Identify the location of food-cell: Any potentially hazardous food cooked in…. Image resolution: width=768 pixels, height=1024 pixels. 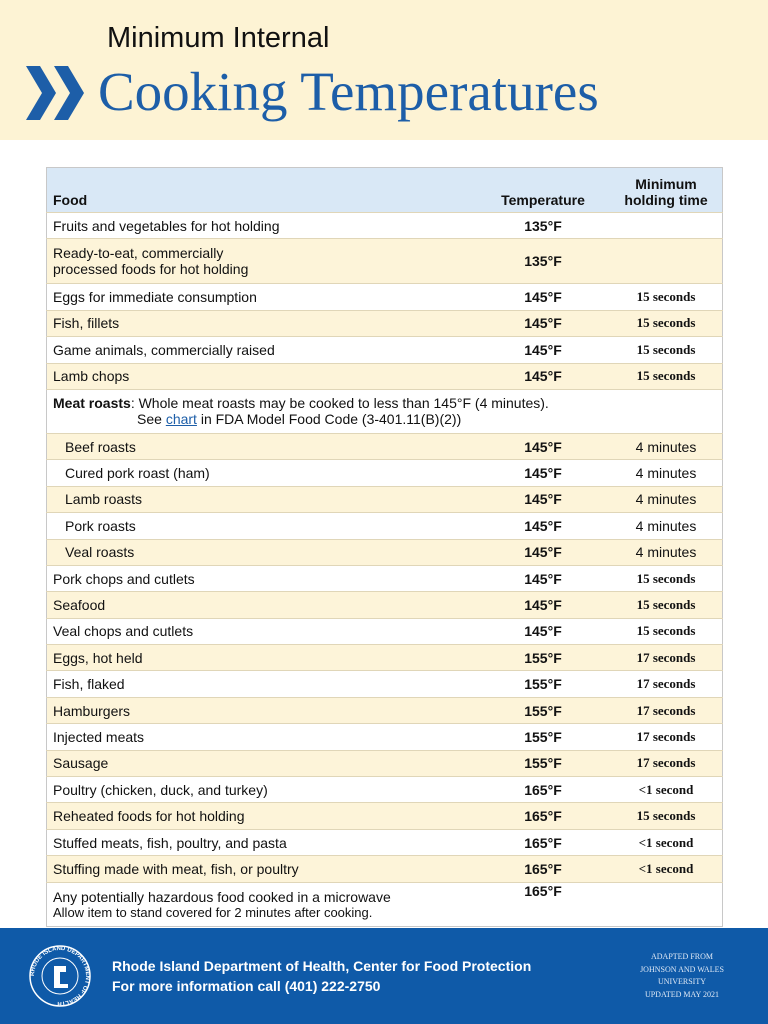
(261, 904).